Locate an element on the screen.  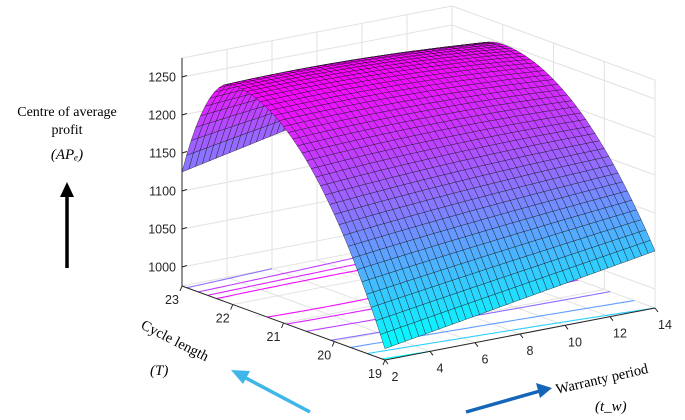
x-tick-label: 4 is located at coordinates (440, 368).